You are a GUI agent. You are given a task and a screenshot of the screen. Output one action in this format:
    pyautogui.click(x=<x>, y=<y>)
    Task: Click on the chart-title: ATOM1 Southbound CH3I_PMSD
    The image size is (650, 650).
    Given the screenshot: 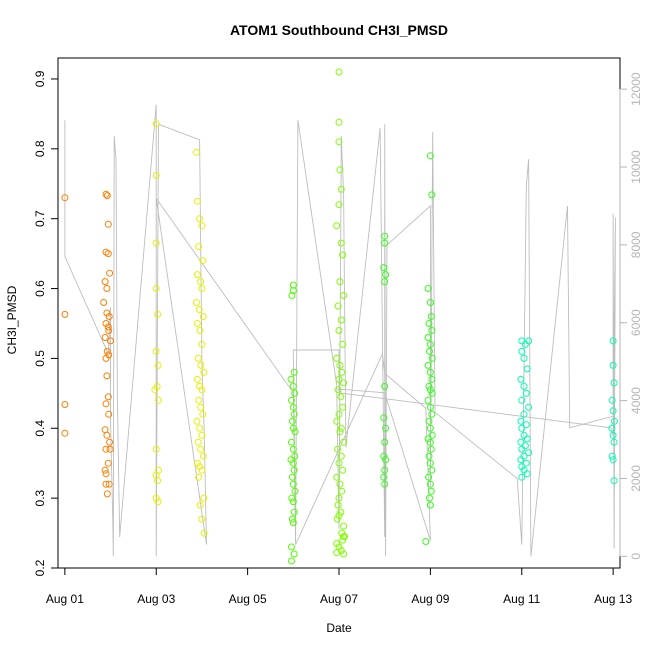 What is the action you would take?
    pyautogui.click(x=339, y=30)
    